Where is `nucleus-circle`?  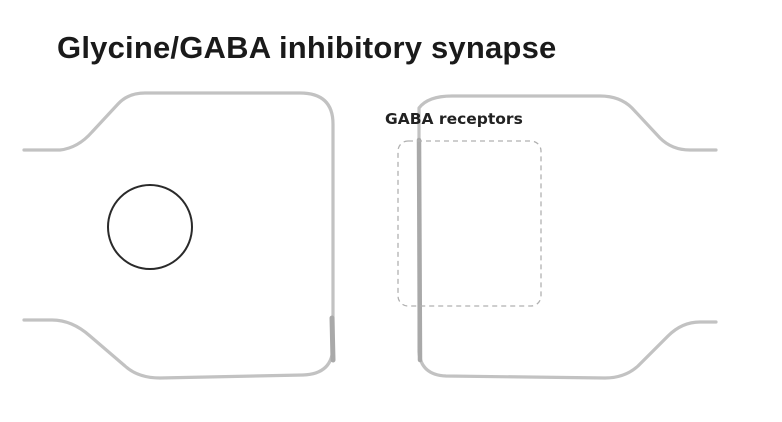 nucleus-circle is located at coordinates (150, 227).